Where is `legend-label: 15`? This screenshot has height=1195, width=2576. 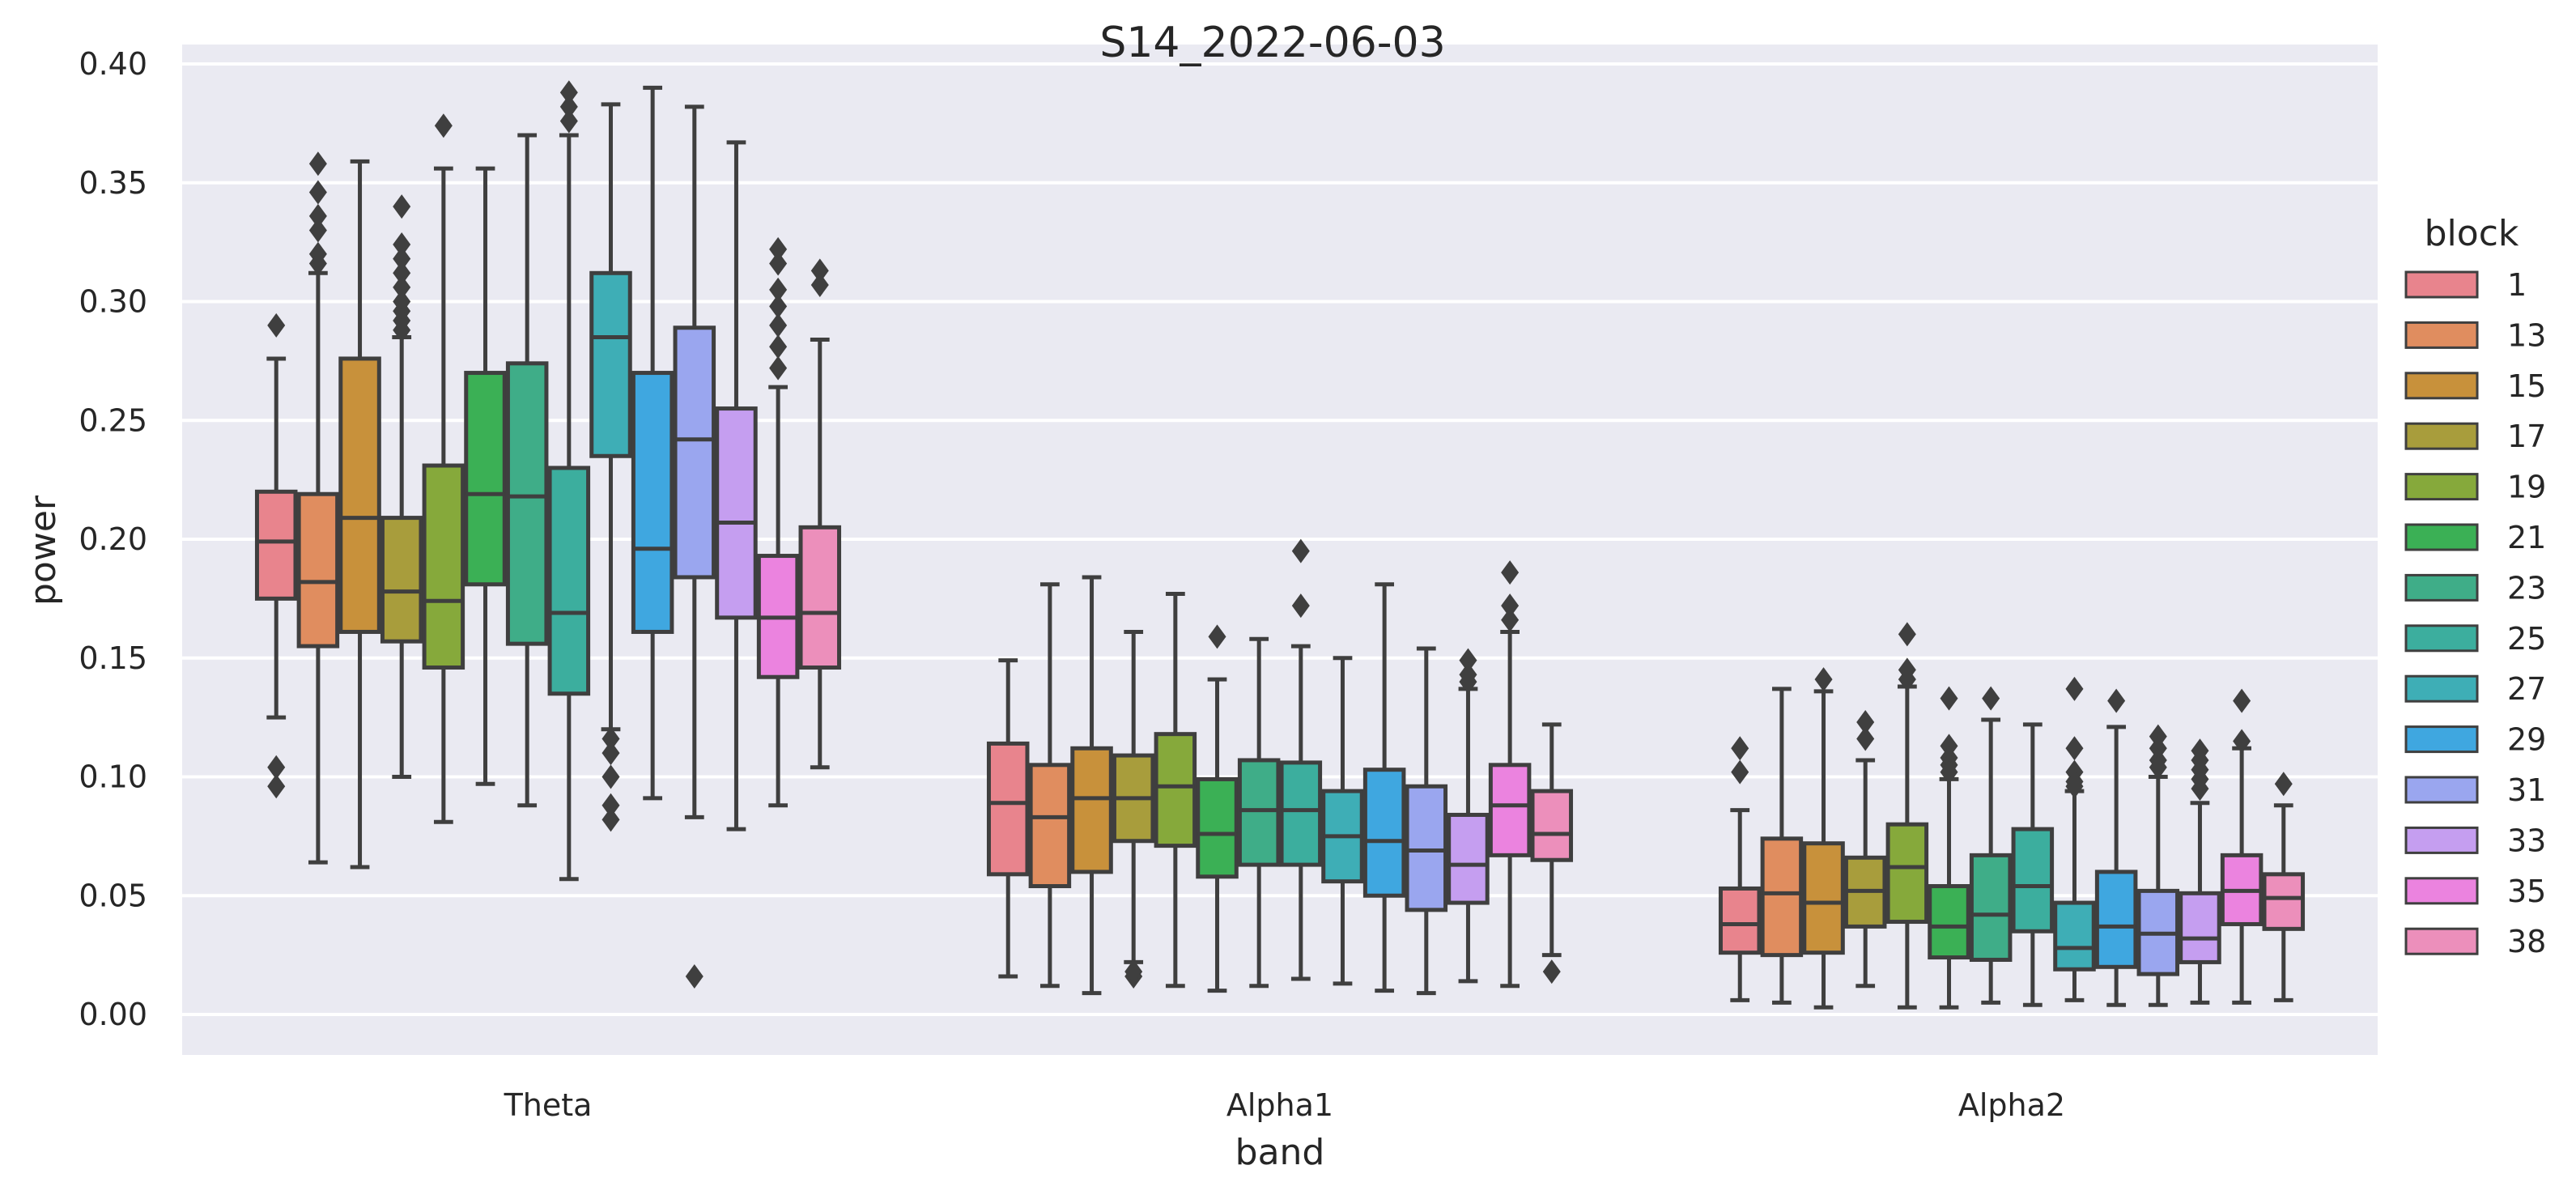
legend-label: 15 is located at coordinates (2526, 386).